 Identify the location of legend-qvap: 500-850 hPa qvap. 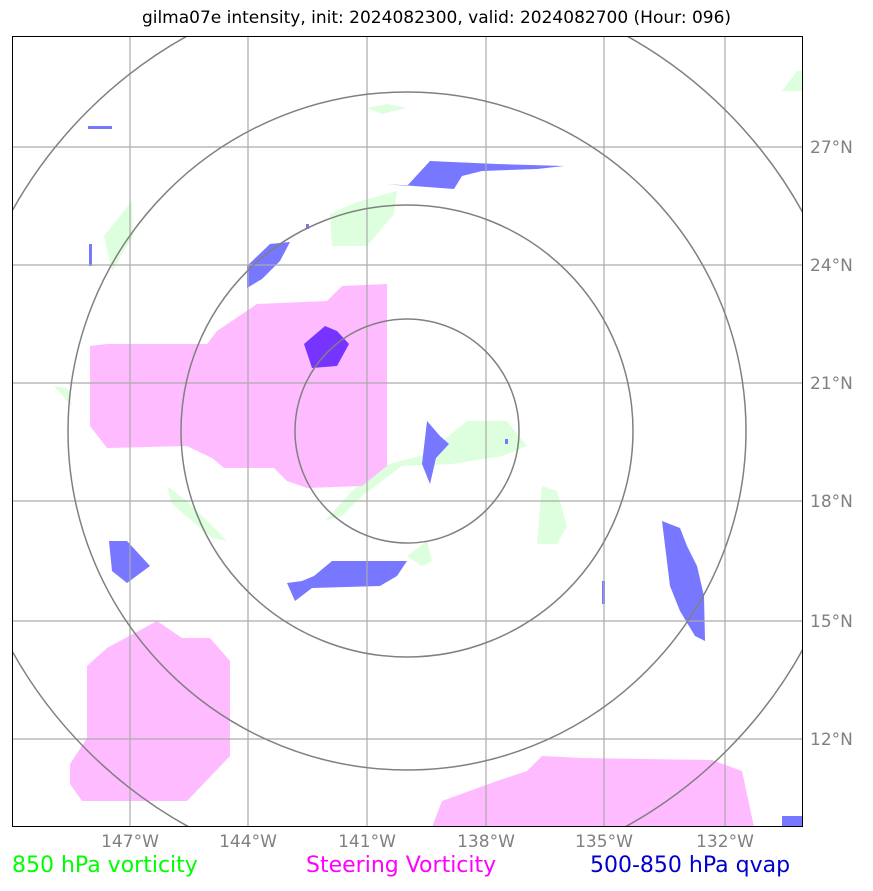
(690, 865).